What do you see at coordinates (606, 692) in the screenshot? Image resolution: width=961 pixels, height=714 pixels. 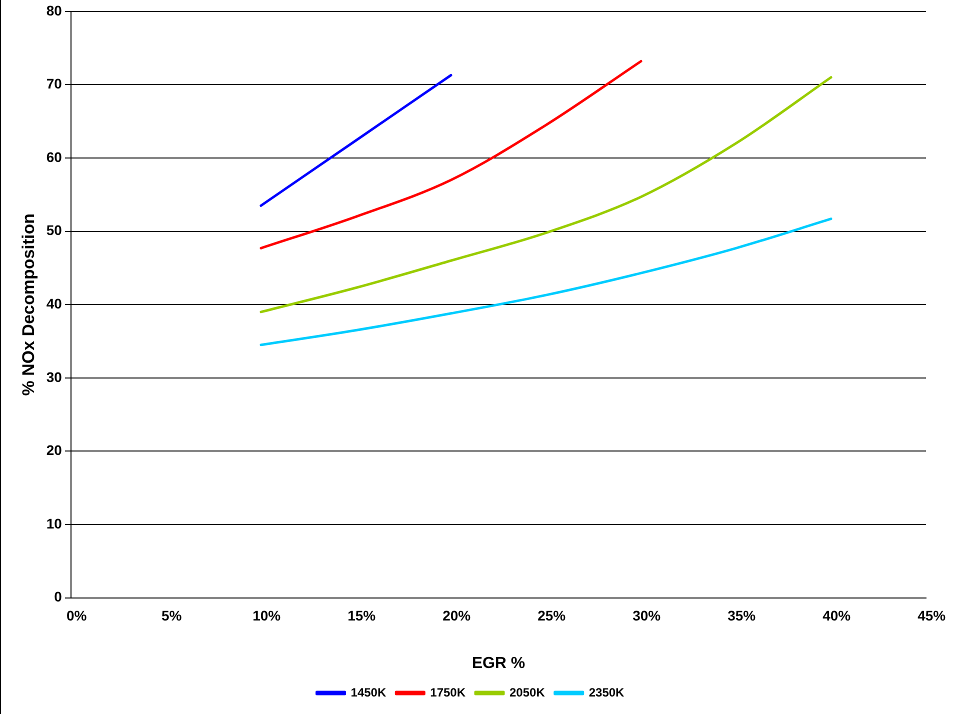 I see `legend-label: 2350K` at bounding box center [606, 692].